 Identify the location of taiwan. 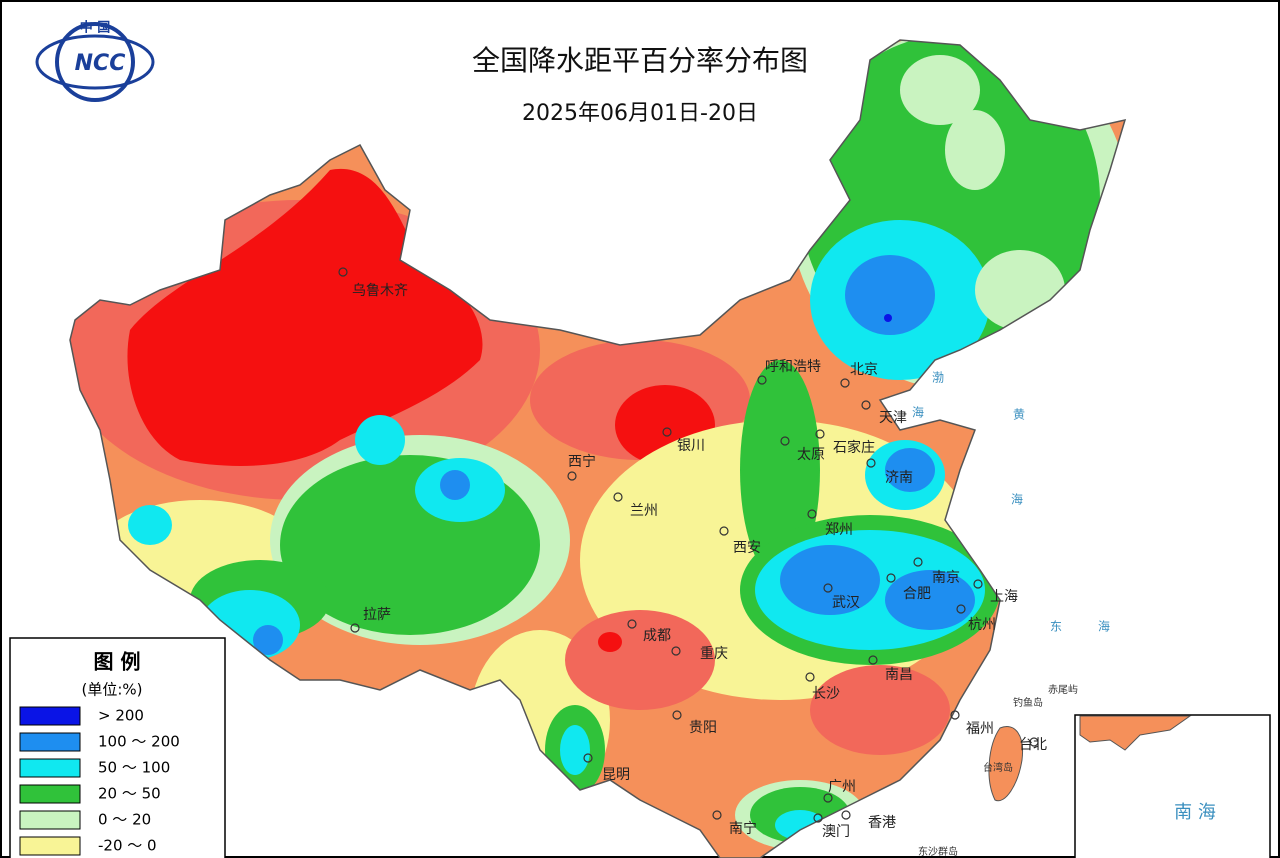
(1006, 764).